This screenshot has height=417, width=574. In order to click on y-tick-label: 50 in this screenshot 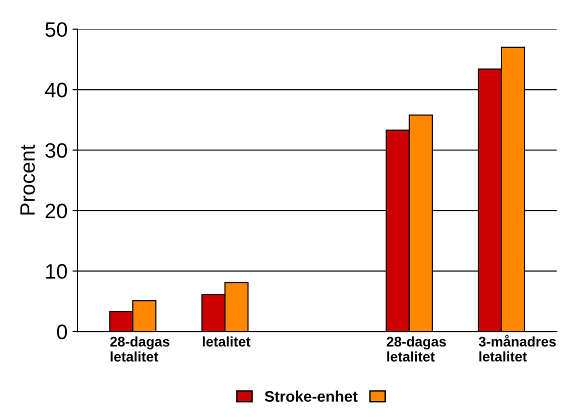, I will do `click(56, 29)`.